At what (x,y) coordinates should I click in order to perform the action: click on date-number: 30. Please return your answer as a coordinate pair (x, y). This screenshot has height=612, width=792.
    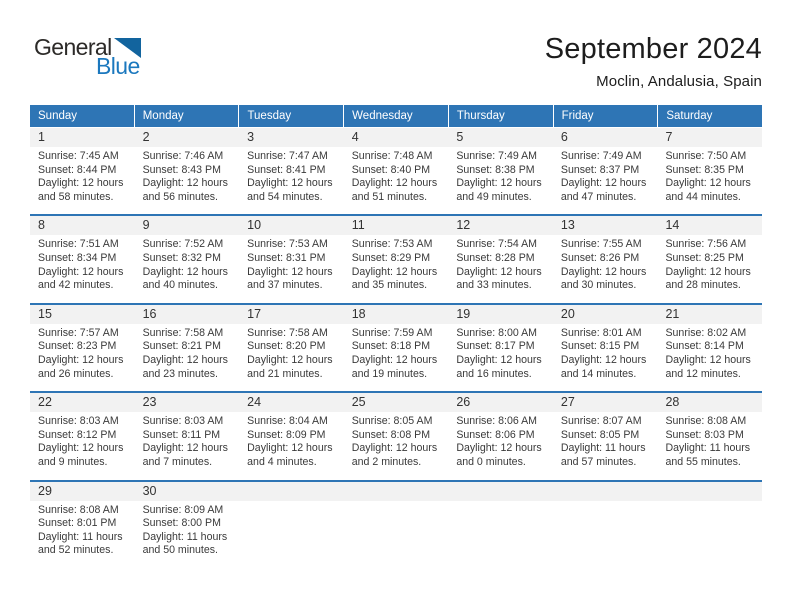
    Looking at the image, I should click on (149, 490).